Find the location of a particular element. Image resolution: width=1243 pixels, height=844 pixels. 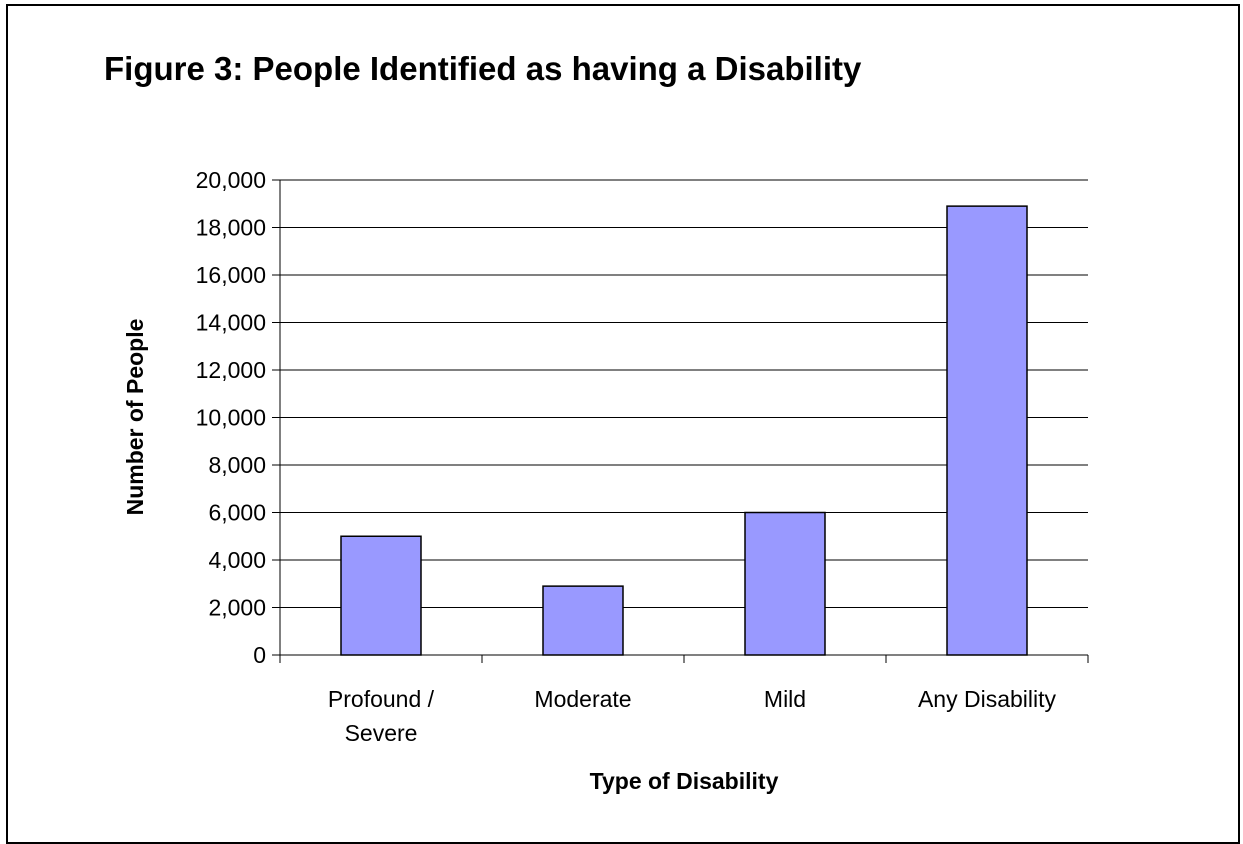

x-tick-label: Profound / Severe is located at coordinates (381, 716).